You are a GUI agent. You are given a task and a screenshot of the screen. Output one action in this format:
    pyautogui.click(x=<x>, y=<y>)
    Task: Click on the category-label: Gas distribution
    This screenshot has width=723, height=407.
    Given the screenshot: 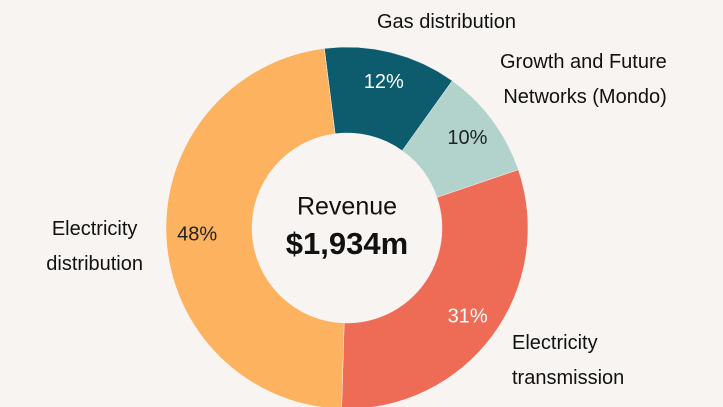 What is the action you would take?
    pyautogui.click(x=446, y=22)
    